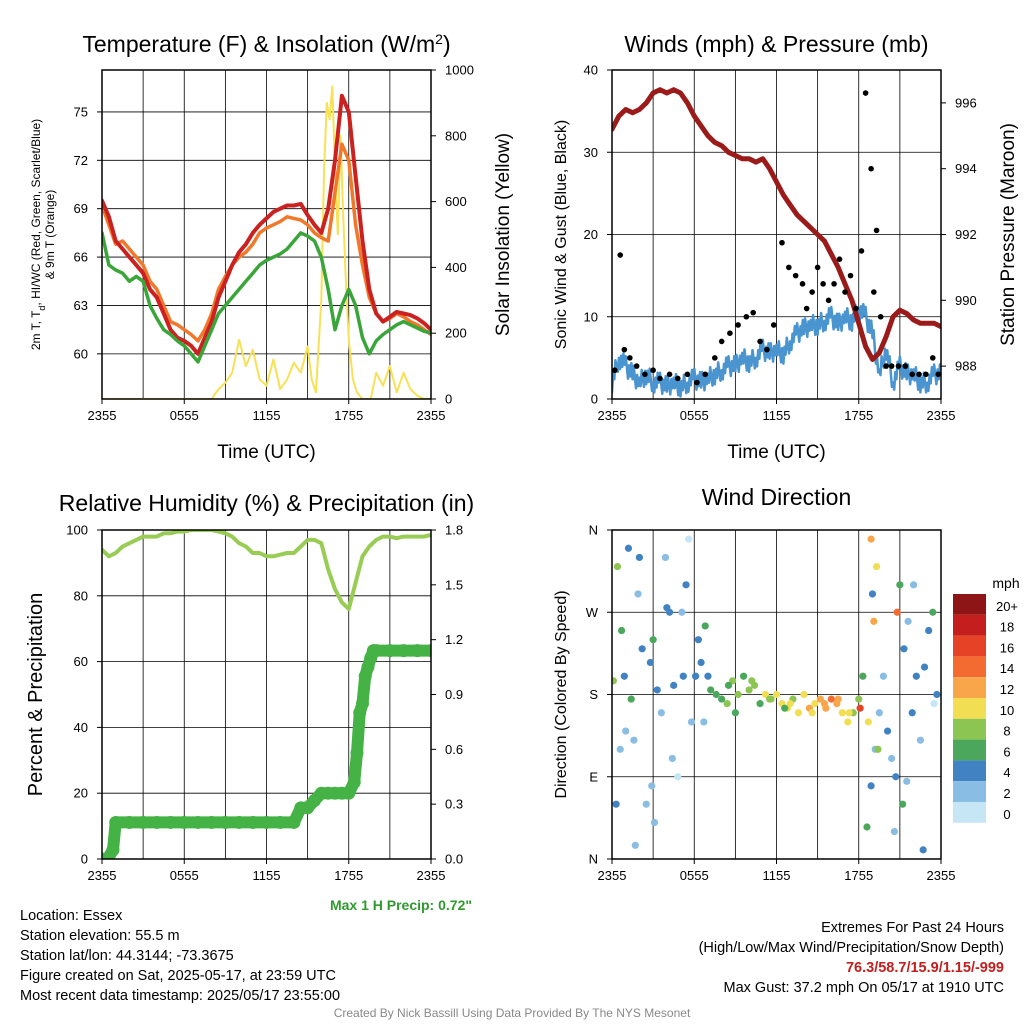 This screenshot has height=1024, width=1024. What do you see at coordinates (863, 988) in the screenshot?
I see `max-gust-text: Max Gust: 37.2 mph On 05/17 at 1910 UTC` at bounding box center [863, 988].